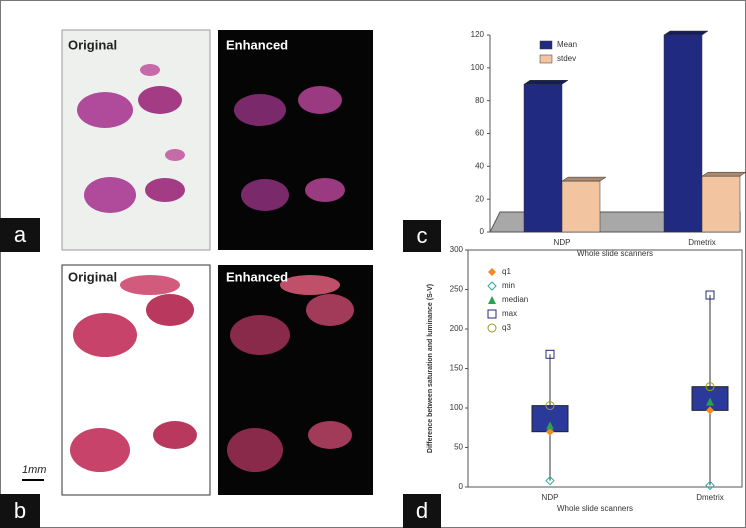 The height and width of the screenshot is (528, 746). Describe the element at coordinates (136, 140) in the screenshot. I see `image-original-a` at that location.